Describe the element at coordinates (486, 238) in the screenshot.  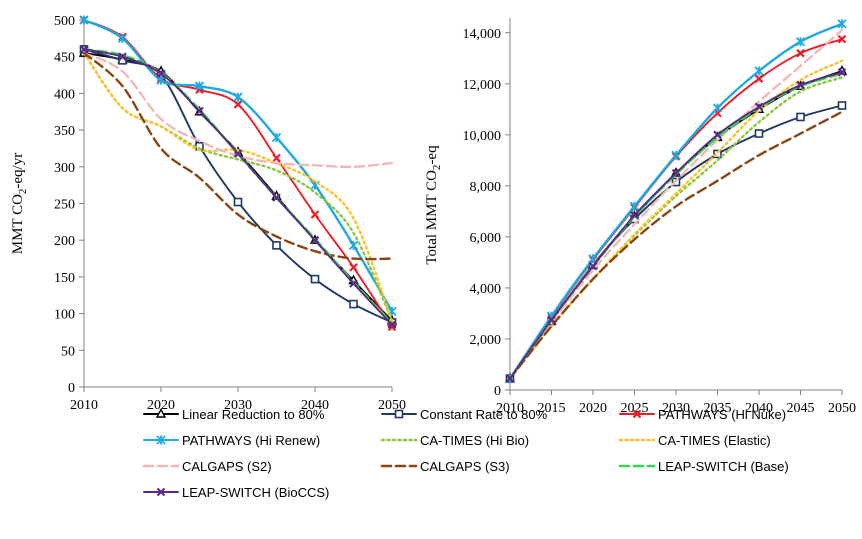
I see `right-y-tick-label: 6,000` at that location.